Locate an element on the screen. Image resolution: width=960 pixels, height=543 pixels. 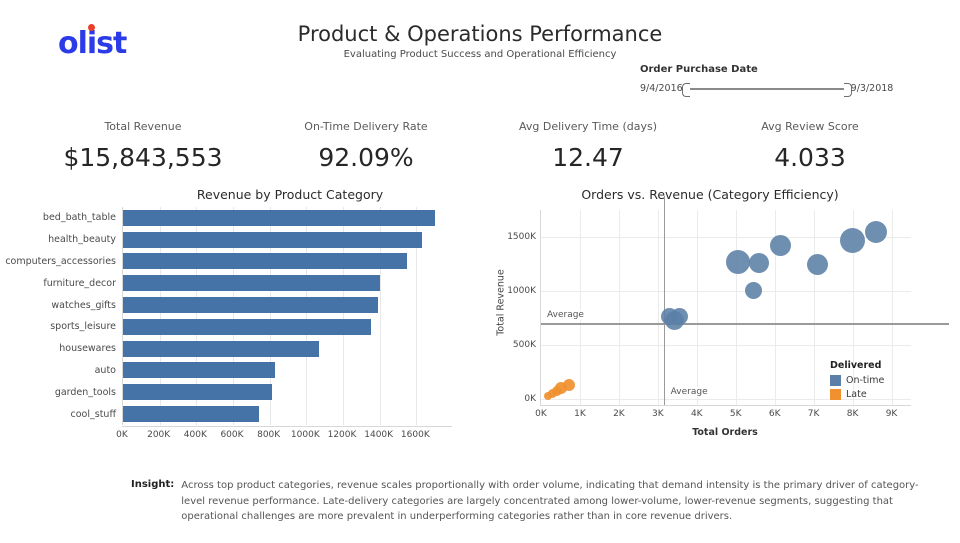
slider-track is located at coordinates (766, 89).